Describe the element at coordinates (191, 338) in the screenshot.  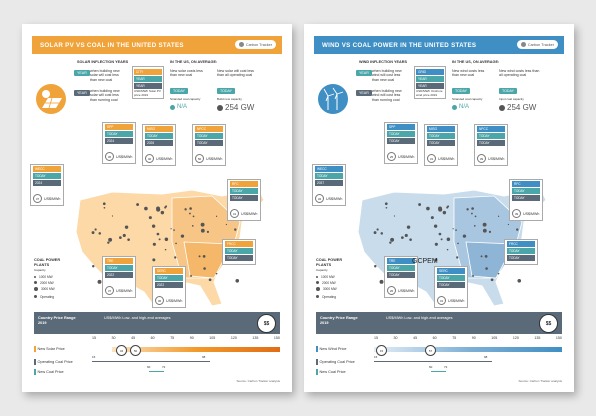
I see `price-tick: 90` at that location.